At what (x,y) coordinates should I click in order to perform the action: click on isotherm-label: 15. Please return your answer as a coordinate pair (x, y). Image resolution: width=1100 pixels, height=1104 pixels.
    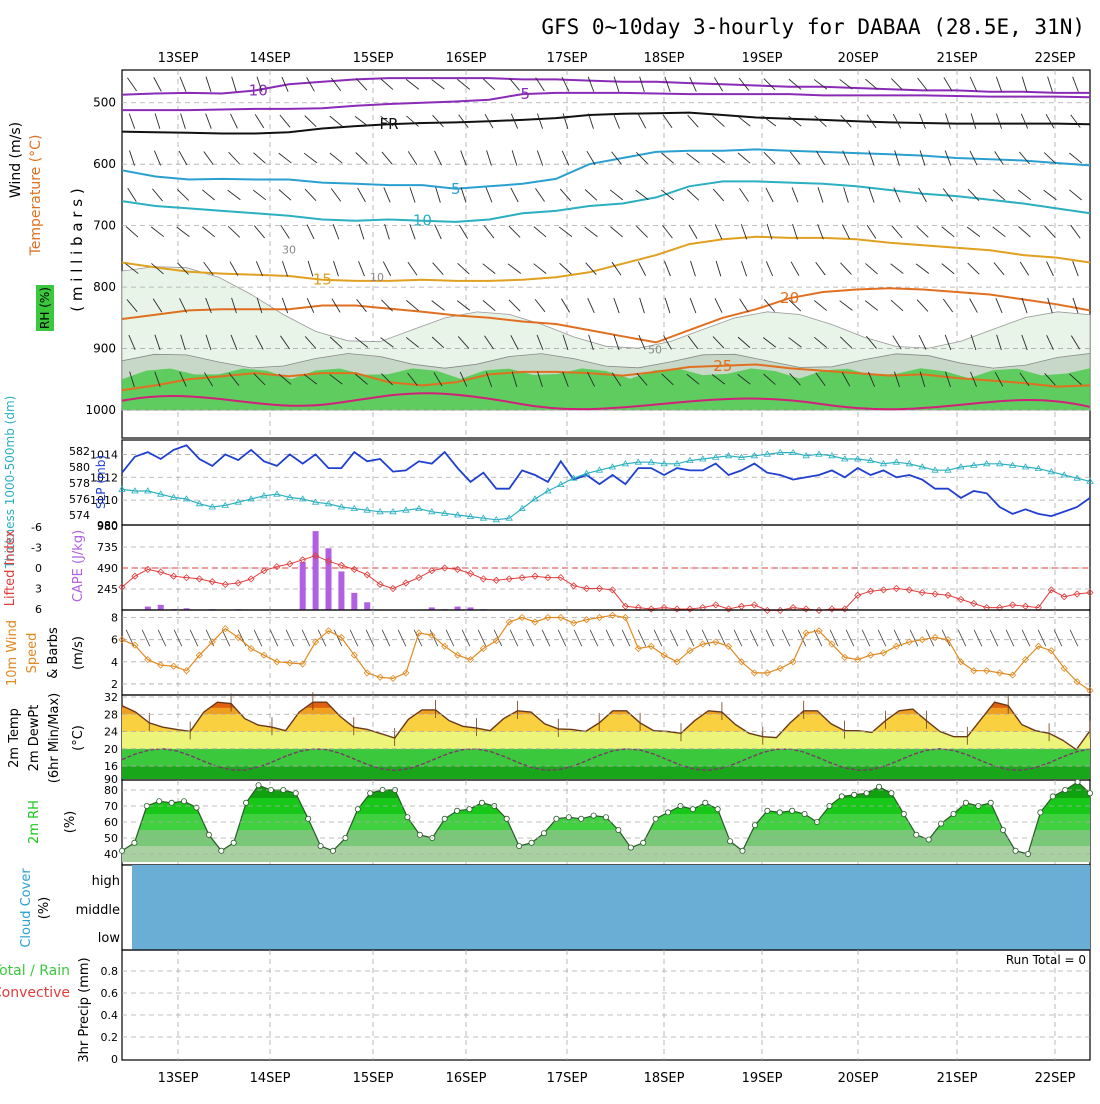
    Looking at the image, I should click on (322, 280).